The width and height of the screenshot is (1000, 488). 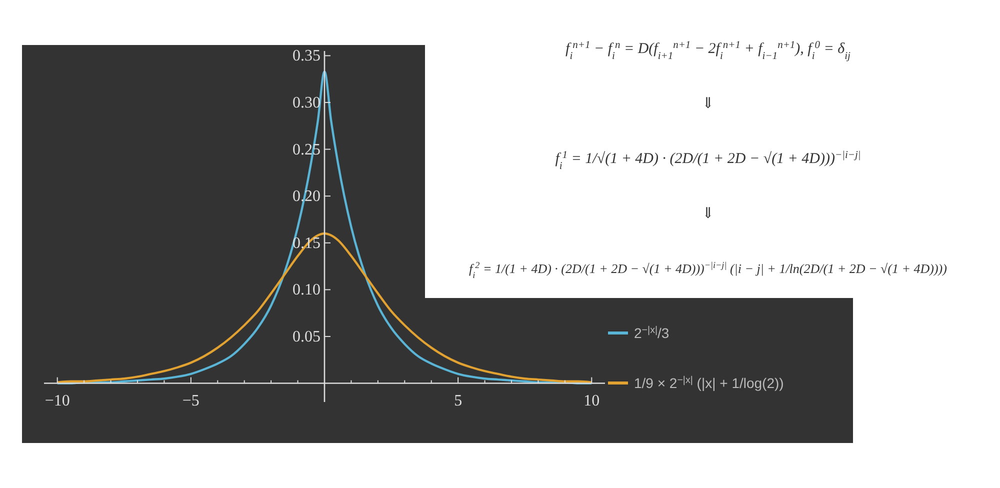 I want to click on text: f$_{i}$$^{n+1}$ − f$_{i}$$^{n}$ = D(f$_{i+1}$$^{n+1}$ − 2f$_{i}$$^{n+1}$ + f$_{i−1}$$^{n+1}$), f$_{i}$$^{0}$ = δ$_{ij}$, so click(x=708, y=51).